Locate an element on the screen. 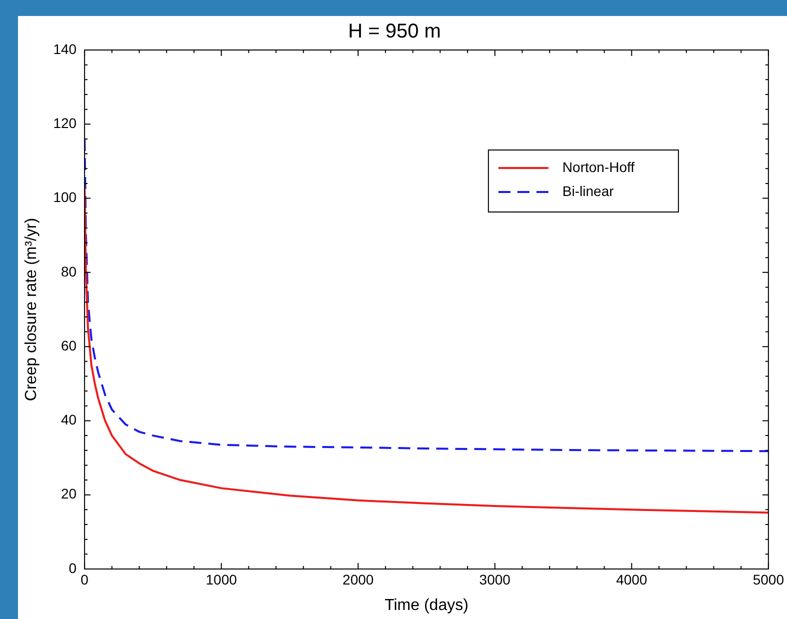  y-tick-label: 40 is located at coordinates (68, 420).